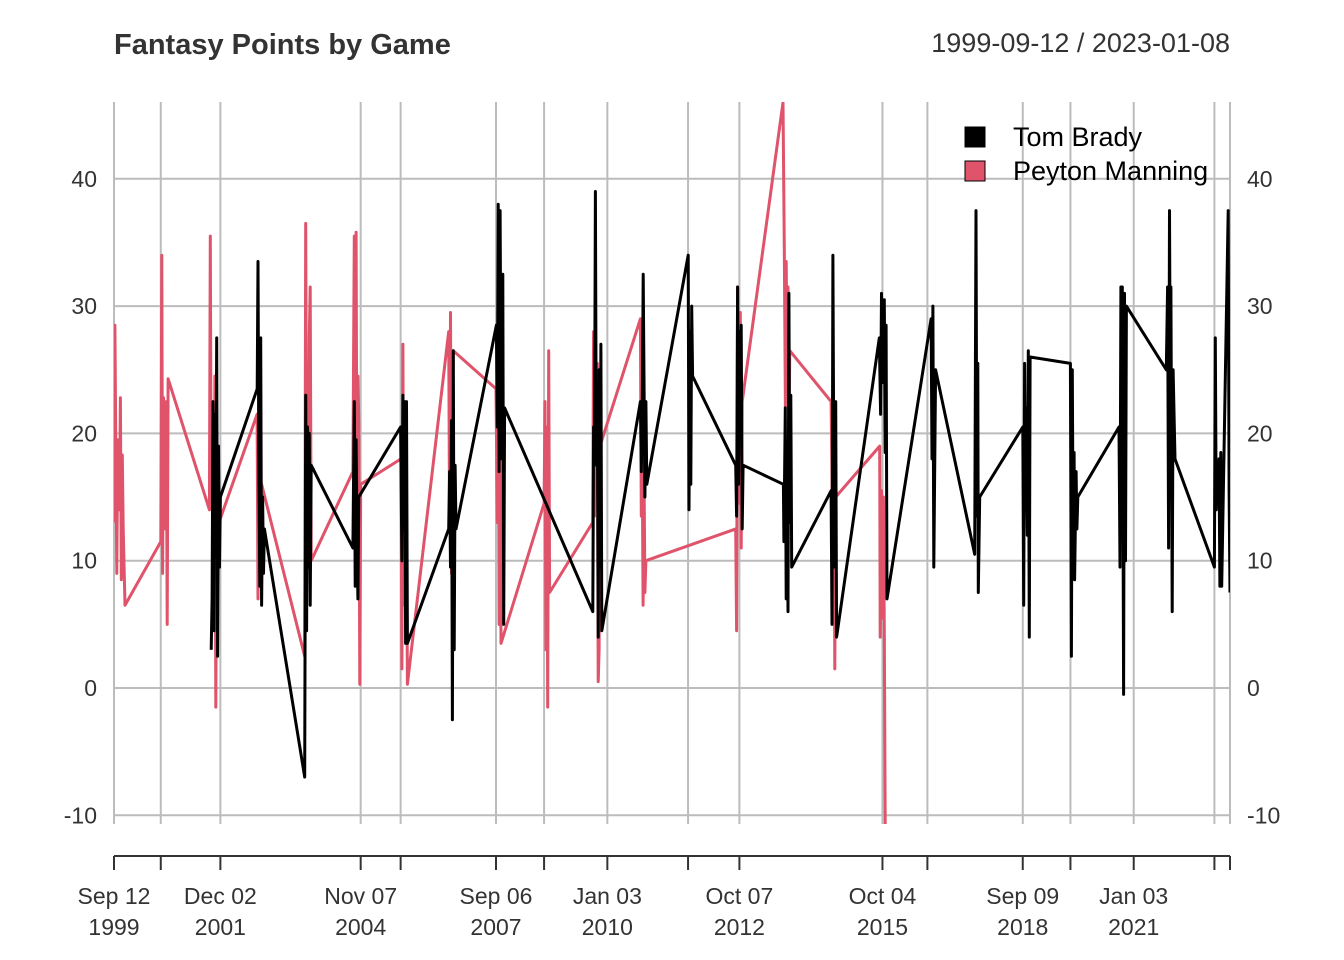 The height and width of the screenshot is (960, 1344). What do you see at coordinates (114, 896) in the screenshot?
I see `x-tick-label: Sep 12` at bounding box center [114, 896].